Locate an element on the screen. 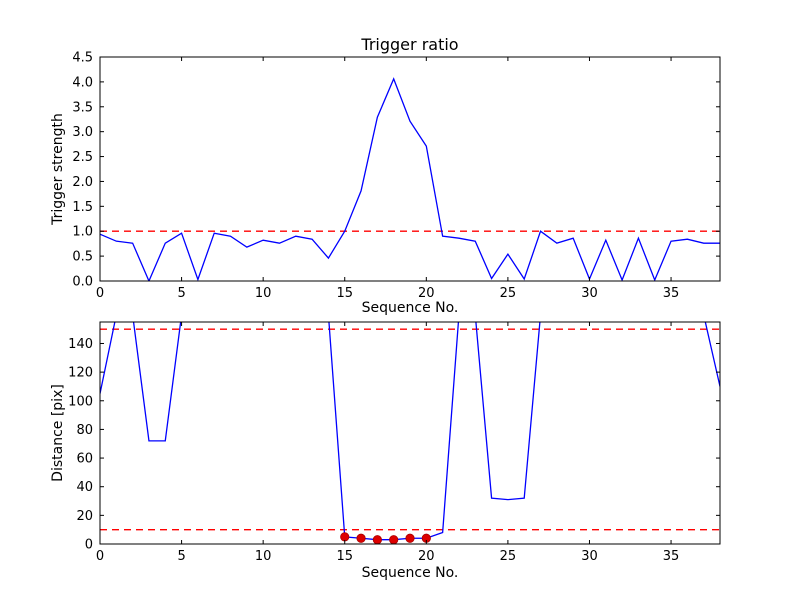 The height and width of the screenshot is (600, 800). y-tick-label: 80 is located at coordinates (84, 430).